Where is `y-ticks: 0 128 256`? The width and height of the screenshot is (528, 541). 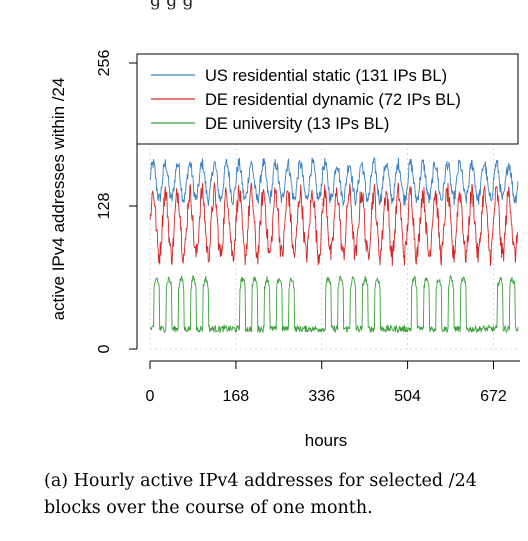
y-ticks: 0 128 256 is located at coordinates (116, 201).